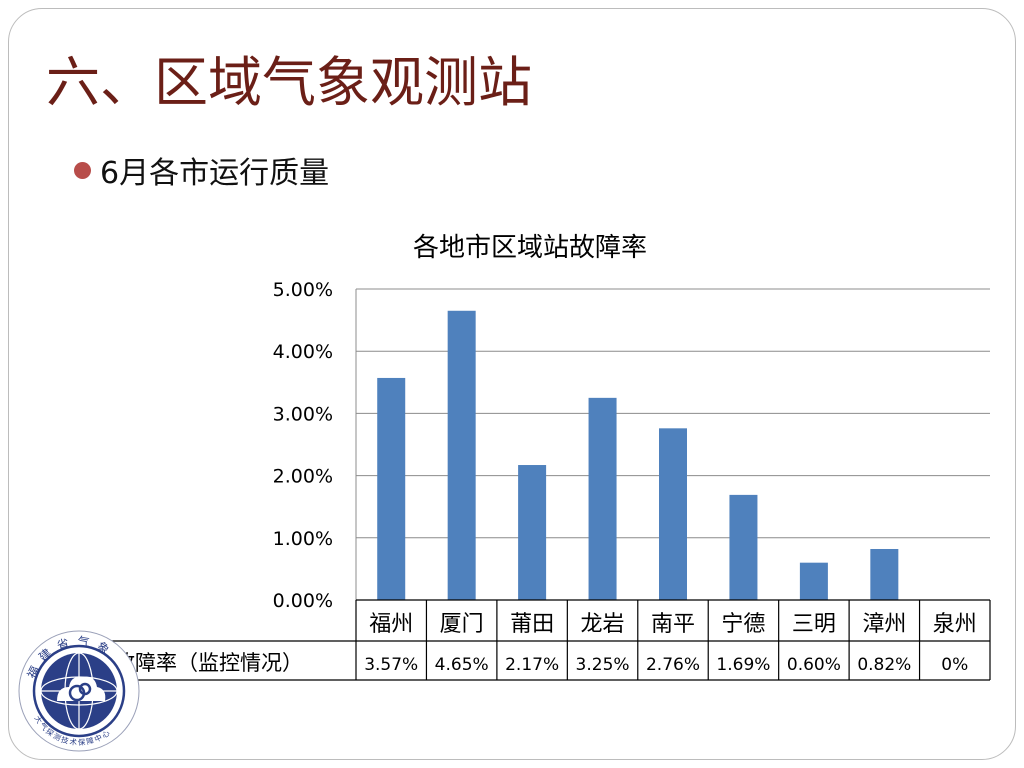 Image resolution: width=1024 pixels, height=768 pixels. Describe the element at coordinates (673, 665) in the screenshot. I see `data-table-value: 2.76%` at that location.